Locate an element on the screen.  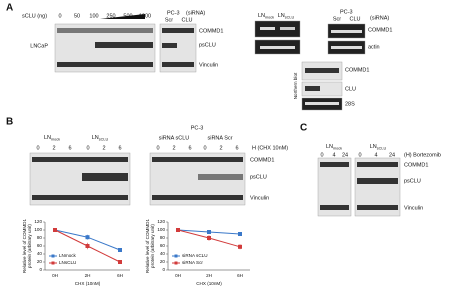
legend-label: LNsCLU is located at coordinates (67, 262).